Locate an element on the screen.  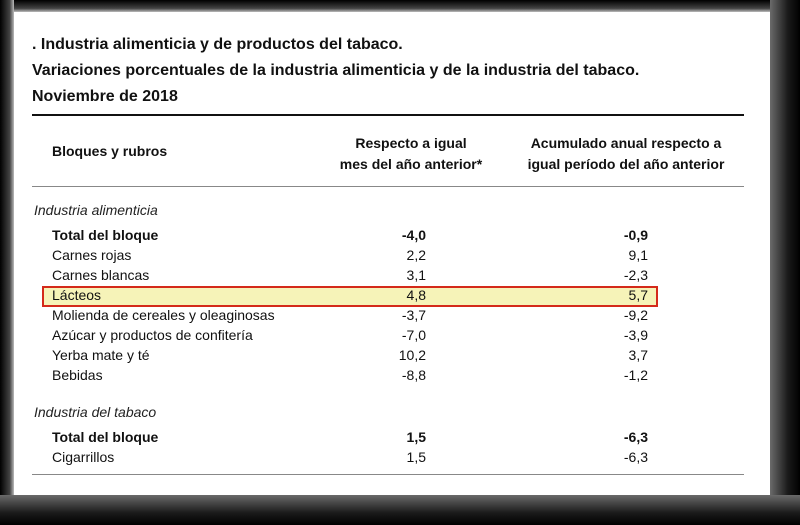
frame-shadow-bottom is located at coordinates (400, 510).